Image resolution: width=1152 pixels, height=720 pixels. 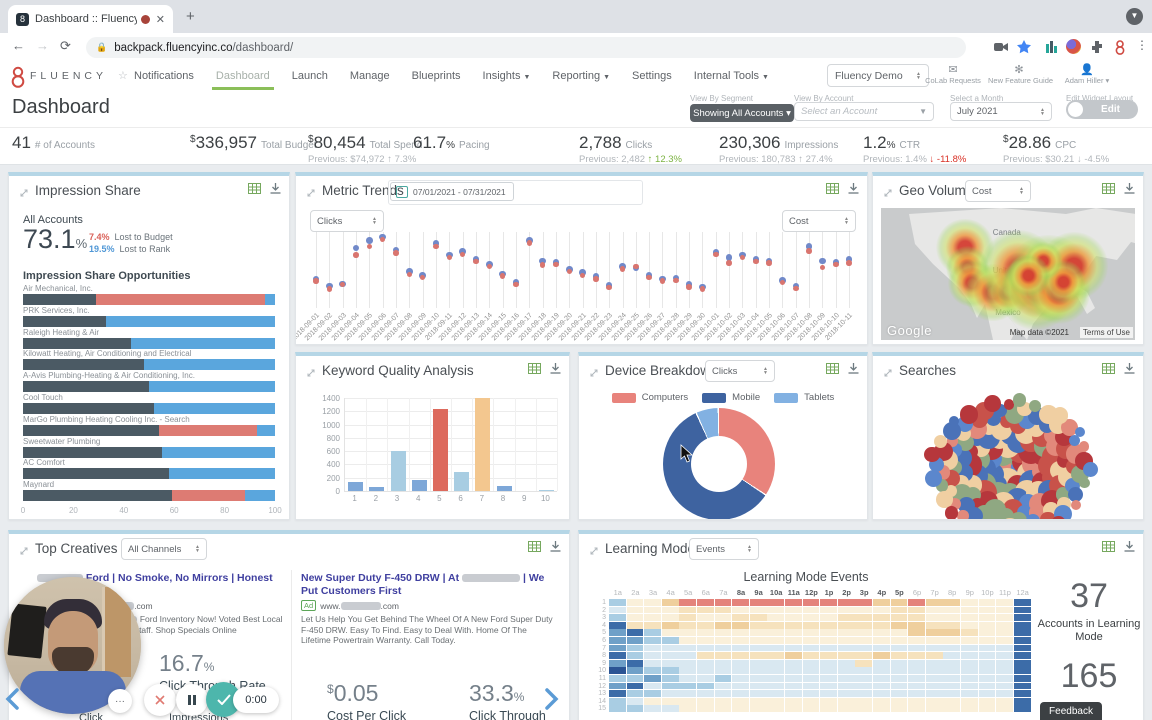 What do you see at coordinates (740, 371) in the screenshot?
I see `device-metric-select: Clicks ▲ ▼` at bounding box center [740, 371].